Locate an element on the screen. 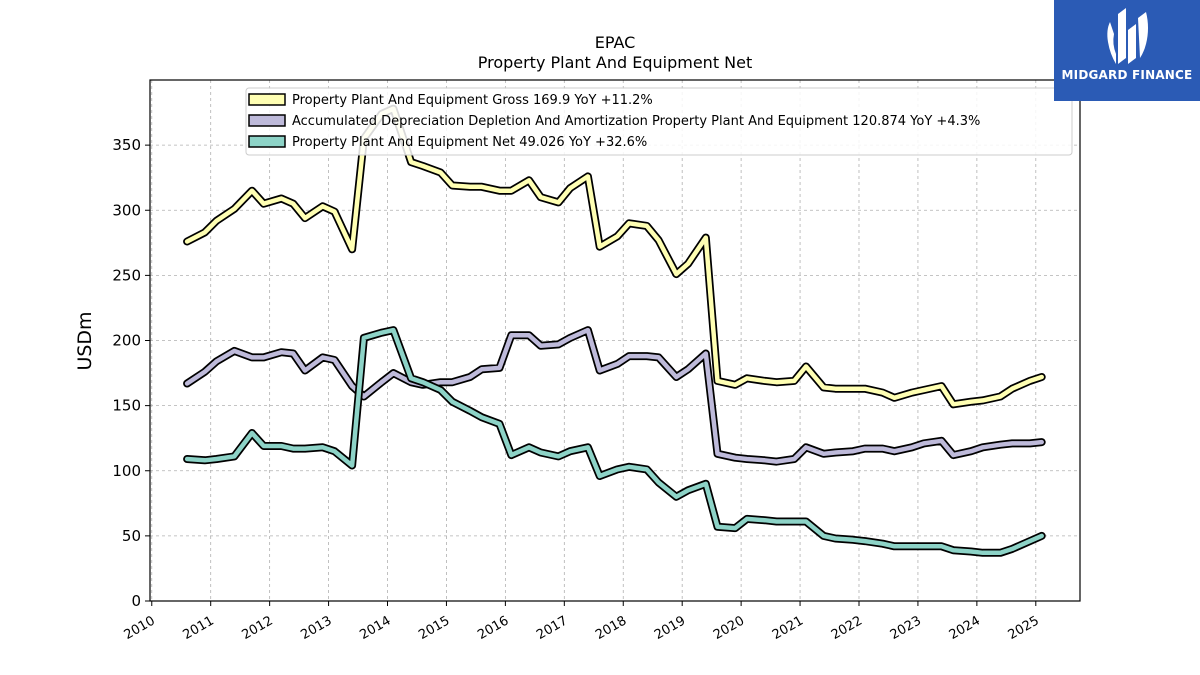  y-tick-label: 100 is located at coordinates (126, 471).